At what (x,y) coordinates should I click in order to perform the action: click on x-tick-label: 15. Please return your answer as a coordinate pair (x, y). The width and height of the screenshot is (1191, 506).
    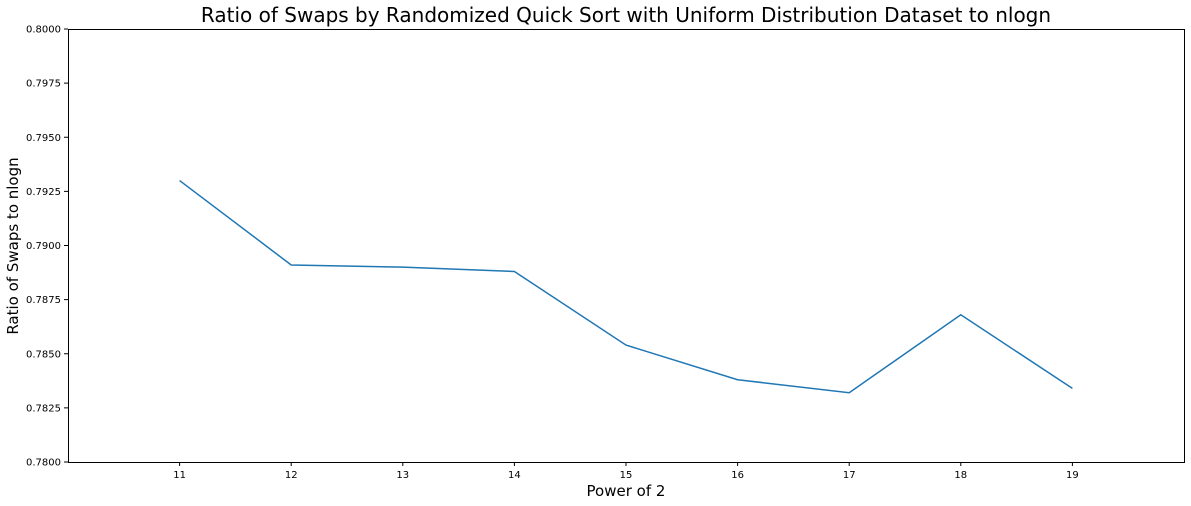
    Looking at the image, I should click on (626, 475).